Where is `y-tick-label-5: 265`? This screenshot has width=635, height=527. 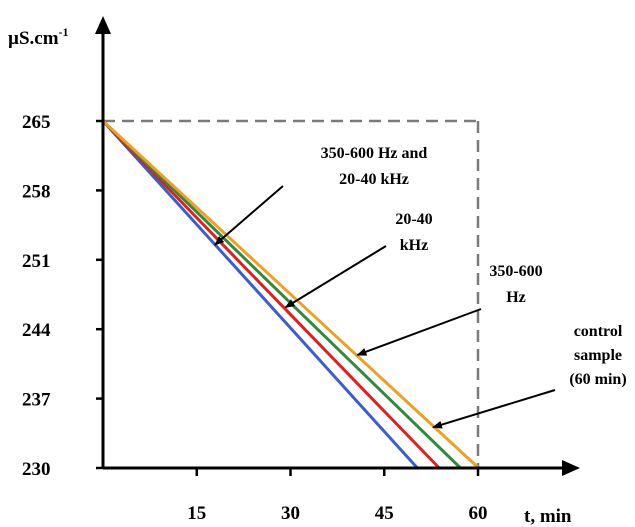
y-tick-label-5: 265 is located at coordinates (36, 122).